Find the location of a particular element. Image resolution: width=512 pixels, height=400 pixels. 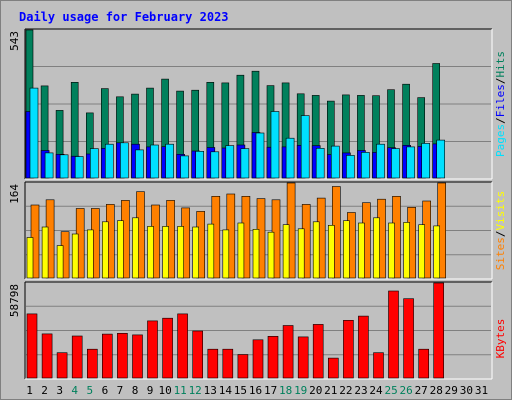

x-tick-label-day-8: 8 is located at coordinates (135, 390).